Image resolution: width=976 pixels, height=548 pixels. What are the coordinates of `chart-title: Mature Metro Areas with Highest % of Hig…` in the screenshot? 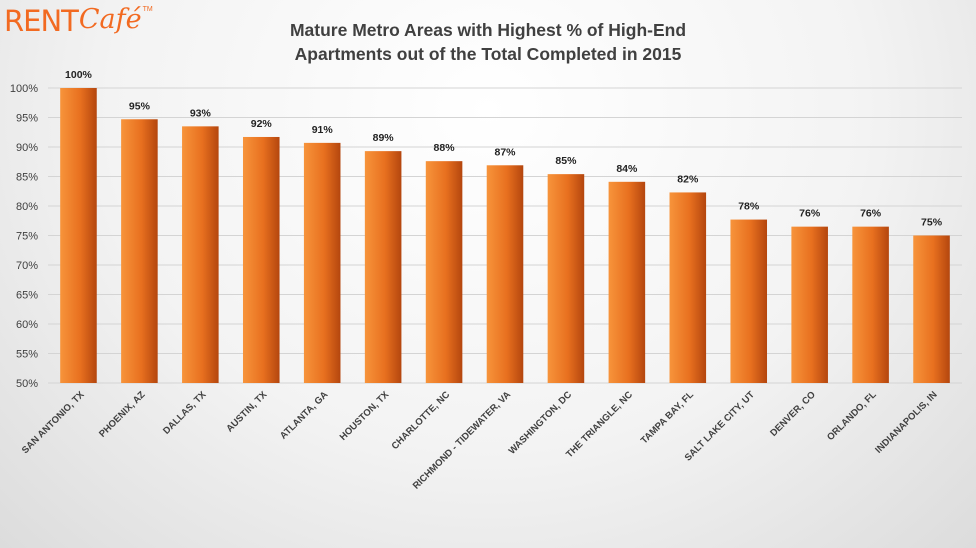 It's located at (488, 42).